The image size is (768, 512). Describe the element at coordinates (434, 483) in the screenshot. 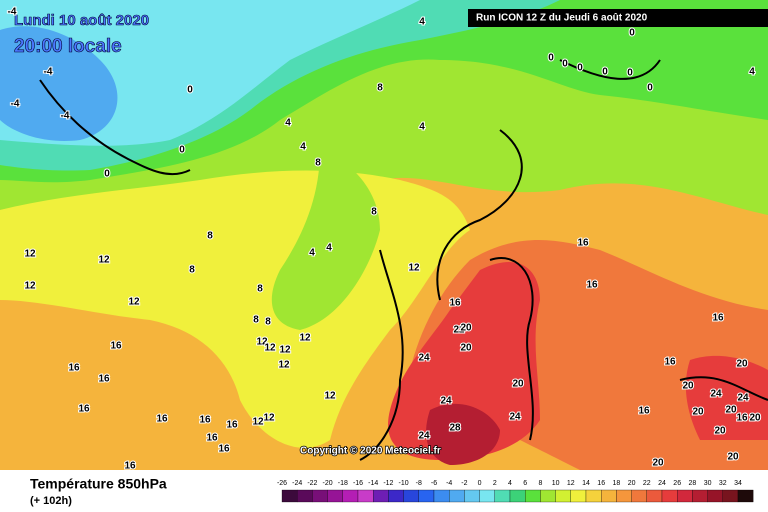

I see `legend-tick-label: -6` at that location.